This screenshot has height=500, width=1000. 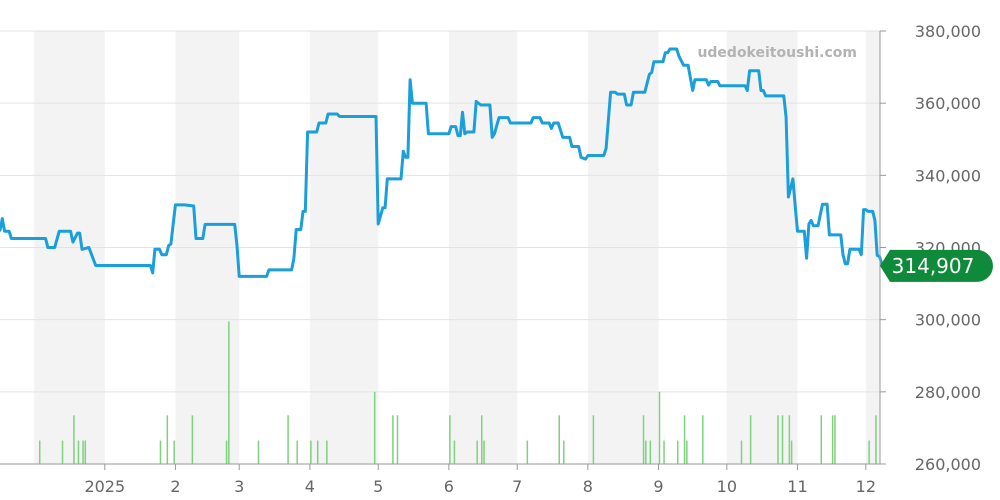 I want to click on current-price-badge: 314,907, so click(x=936, y=265).